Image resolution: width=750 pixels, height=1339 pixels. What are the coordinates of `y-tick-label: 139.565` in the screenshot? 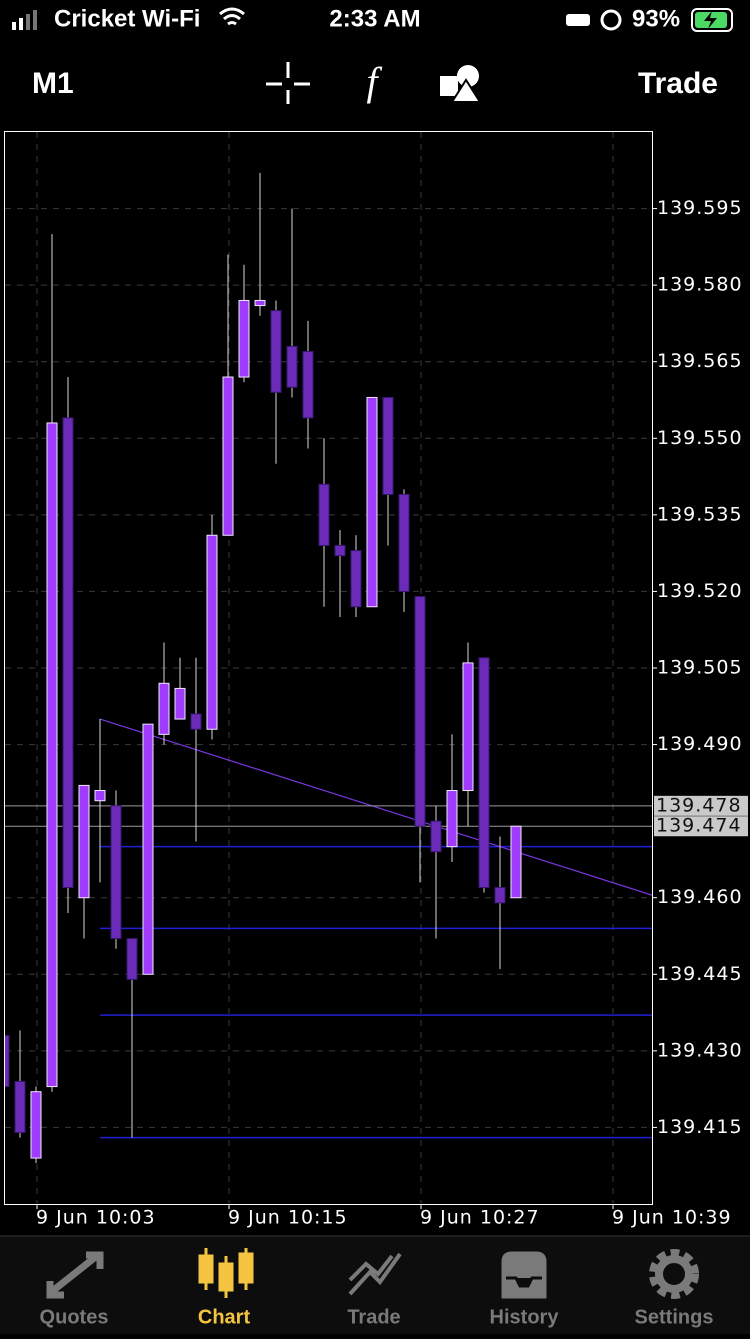 It's located at (700, 361).